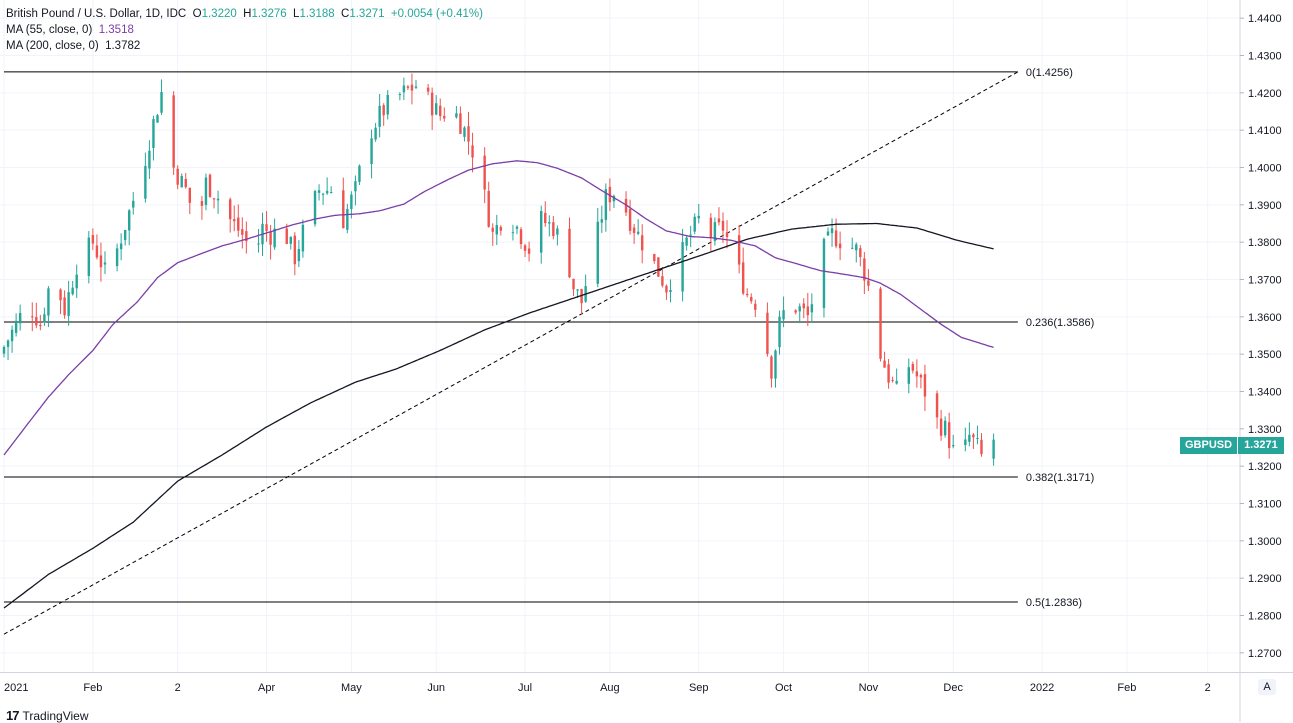  Describe the element at coordinates (525, 688) in the screenshot. I see `time-tick-label: Jul` at that location.